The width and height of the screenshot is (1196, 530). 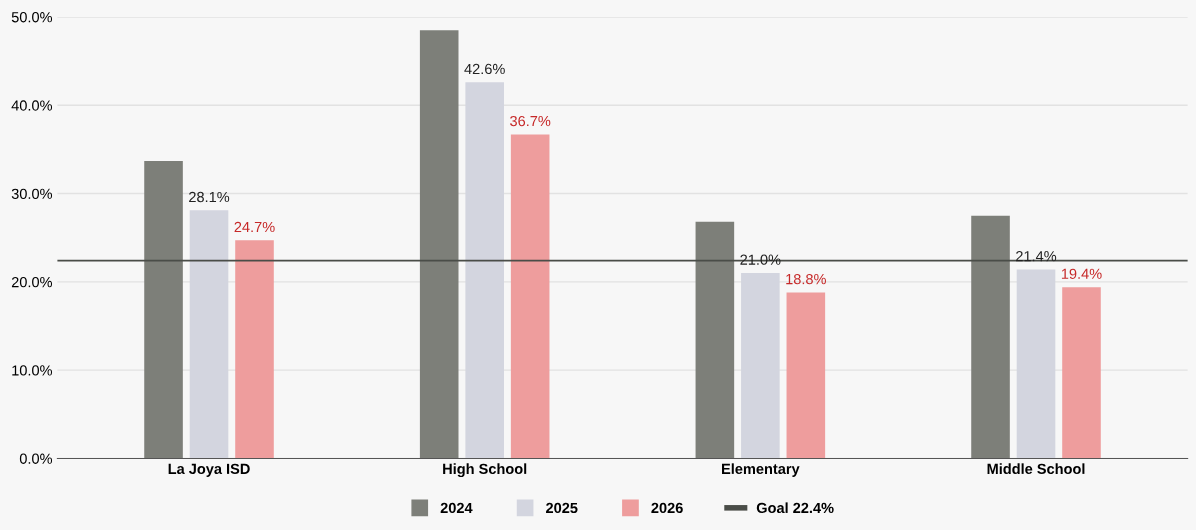 I want to click on y-tick-label: 20.0%, so click(x=32, y=282).